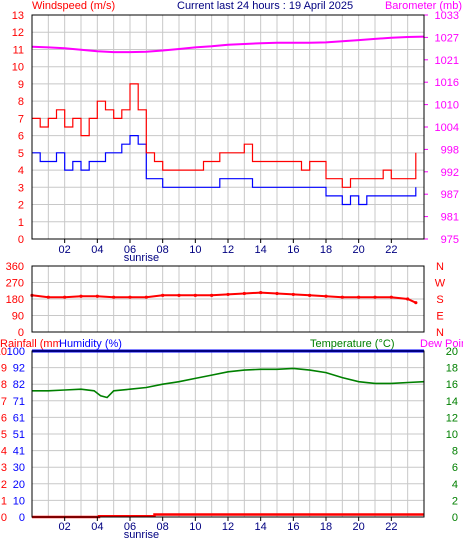 This screenshot has height=542, width=463. Describe the element at coordinates (97, 250) in the screenshot. I see `x-tick-label: 04` at that location.